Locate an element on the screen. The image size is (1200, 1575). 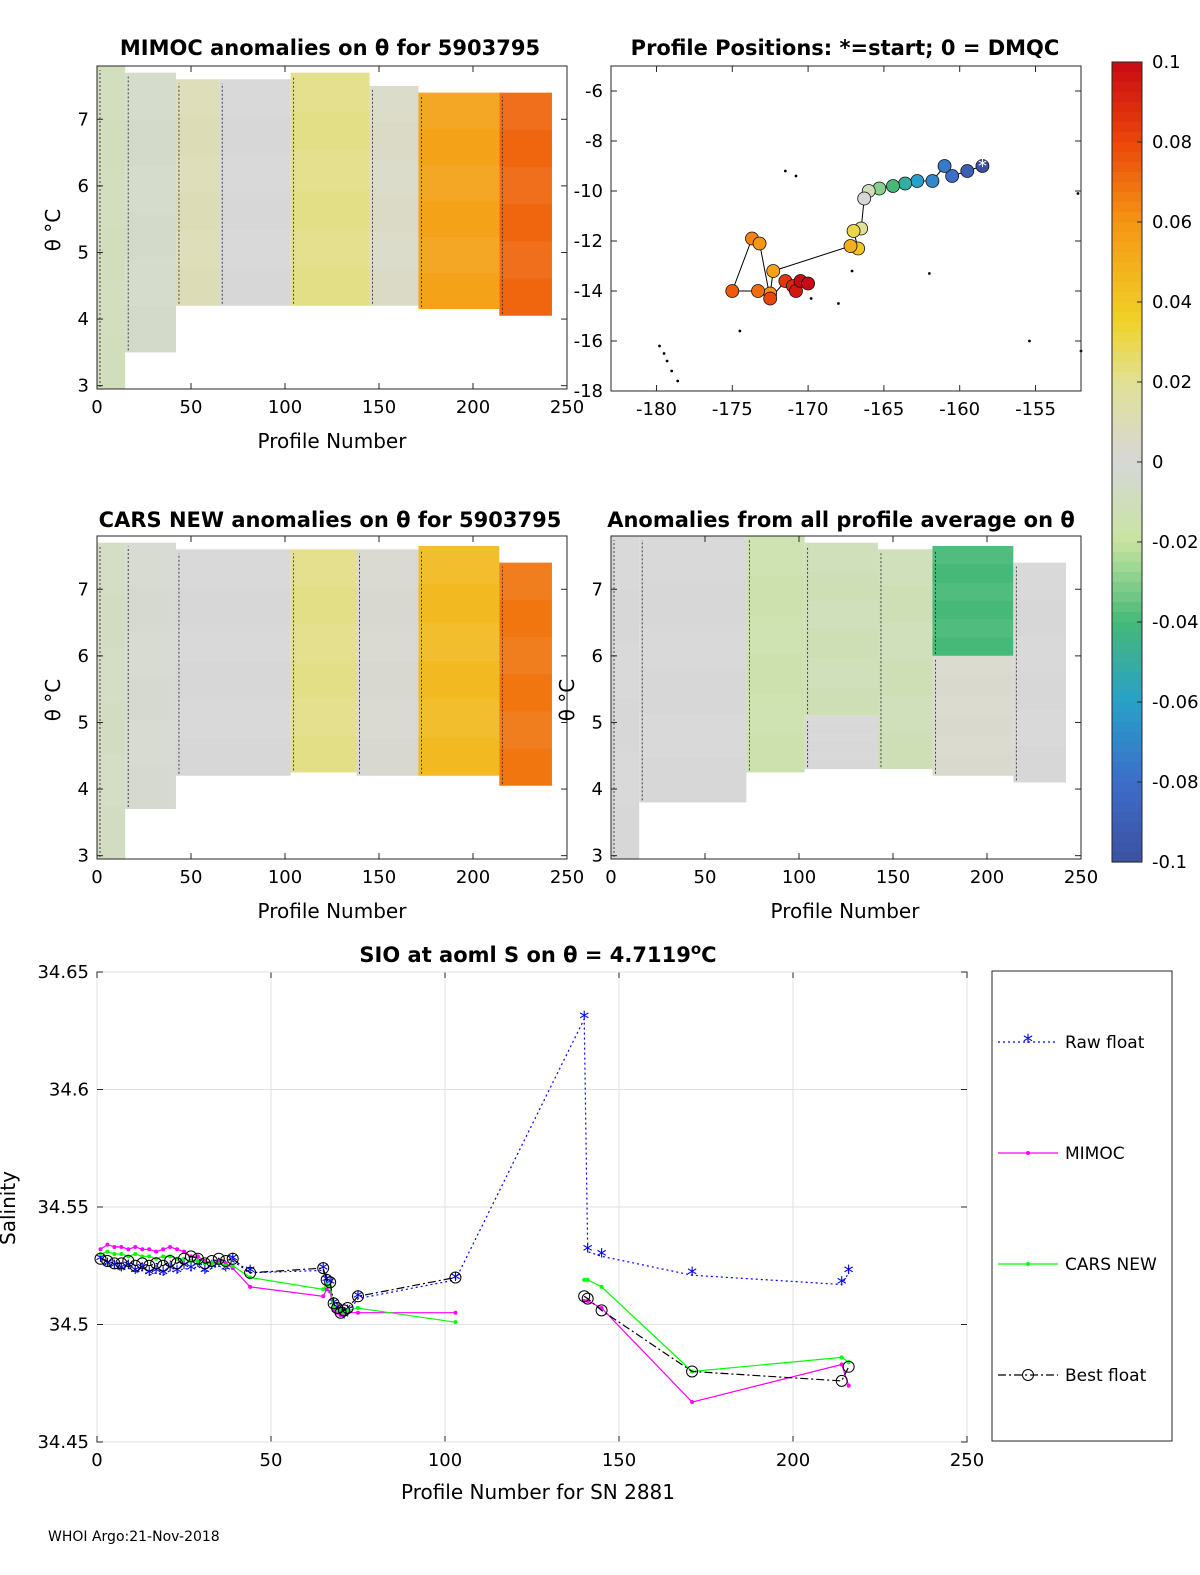
legend-label: CARS NEW is located at coordinates (1111, 1265).